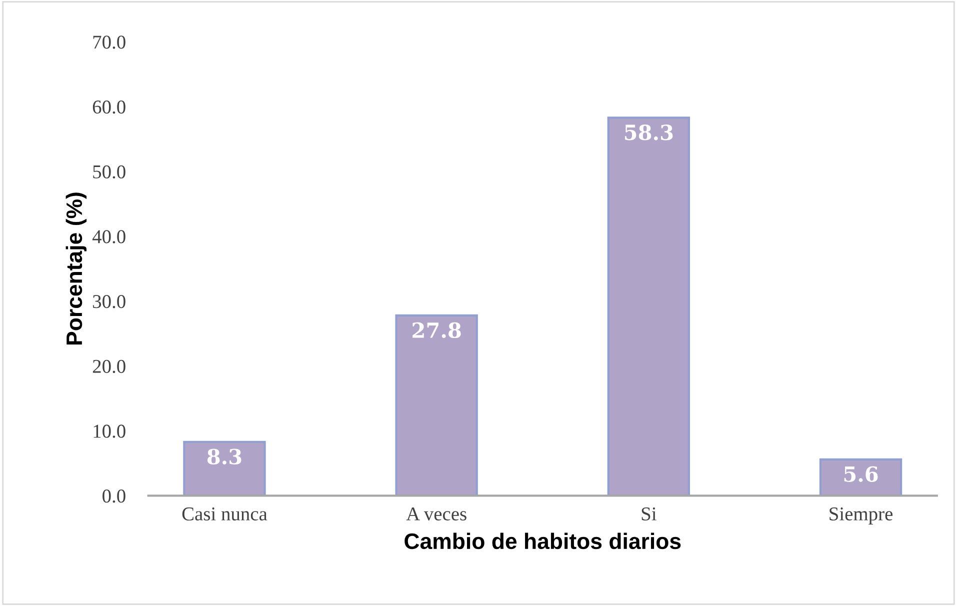 This screenshot has height=606, width=957. What do you see at coordinates (224, 456) in the screenshot?
I see `data-label: 8.3` at bounding box center [224, 456].